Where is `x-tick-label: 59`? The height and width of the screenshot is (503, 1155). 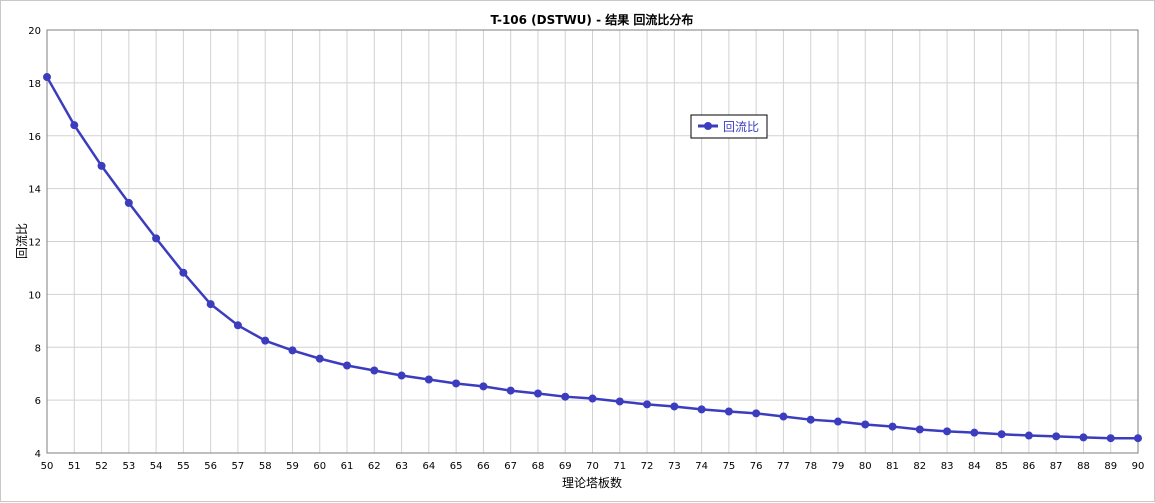 x-tick-label: 59 is located at coordinates (292, 466).